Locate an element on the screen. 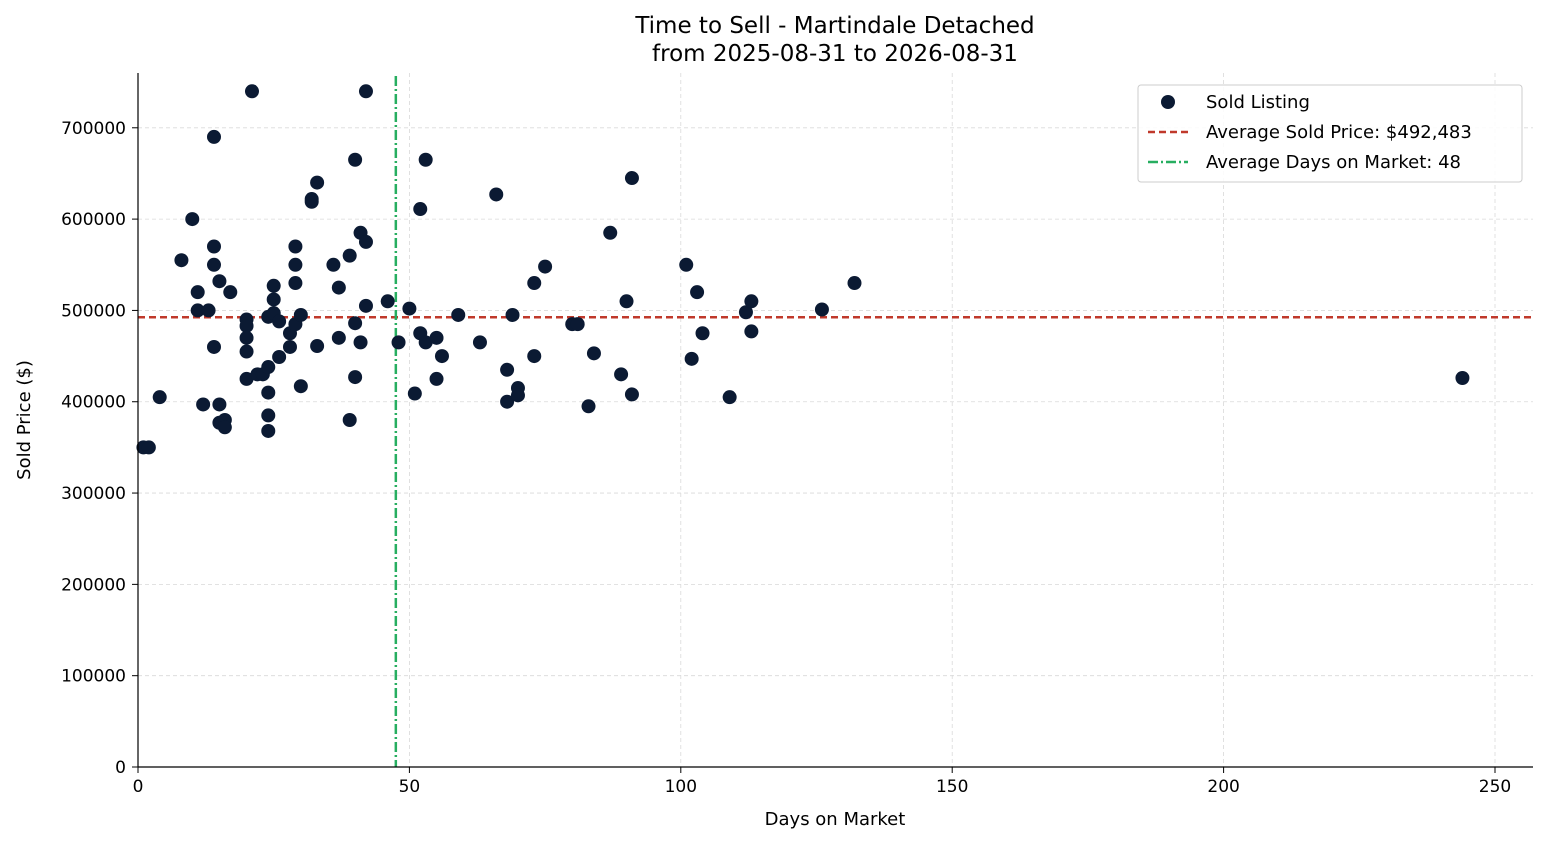 Image resolution: width=1547 pixels, height=845 pixels. x-tick-label: 100 is located at coordinates (681, 787).